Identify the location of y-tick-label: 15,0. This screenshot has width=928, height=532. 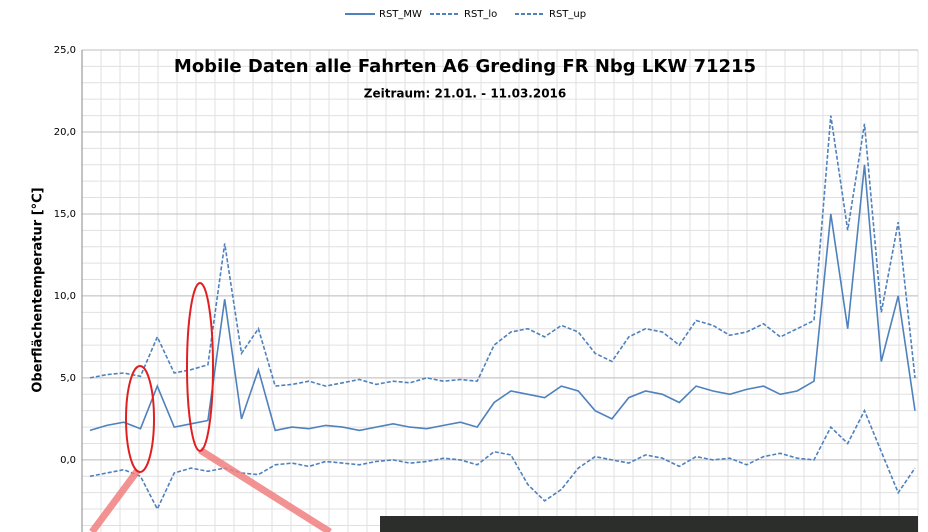
(65, 214).